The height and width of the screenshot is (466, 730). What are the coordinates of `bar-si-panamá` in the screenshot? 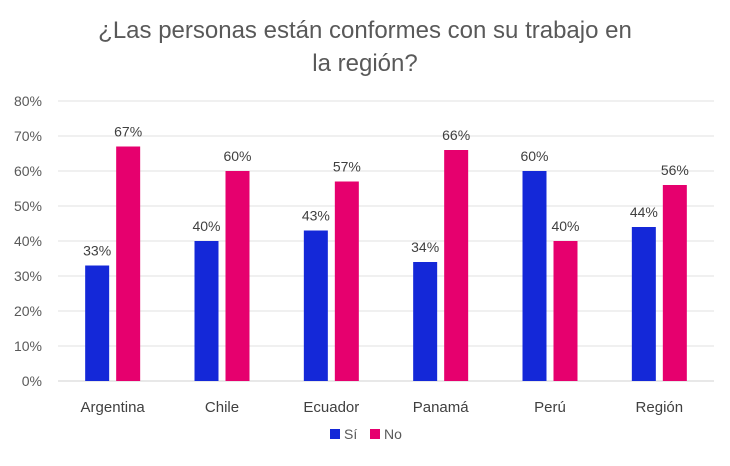 It's located at (425, 321).